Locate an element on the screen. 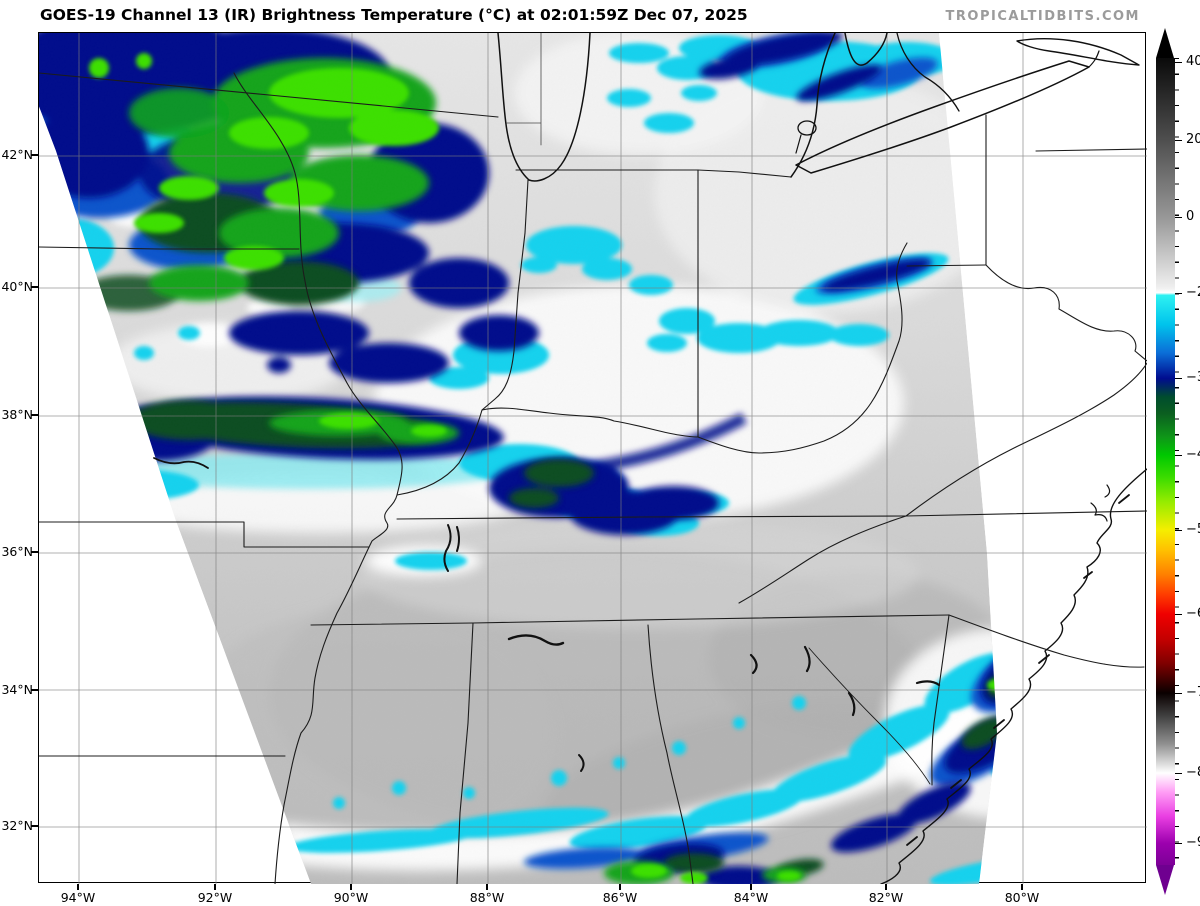 The image size is (1200, 906). colorbar-label-m60: −60 is located at coordinates (1193, 613).